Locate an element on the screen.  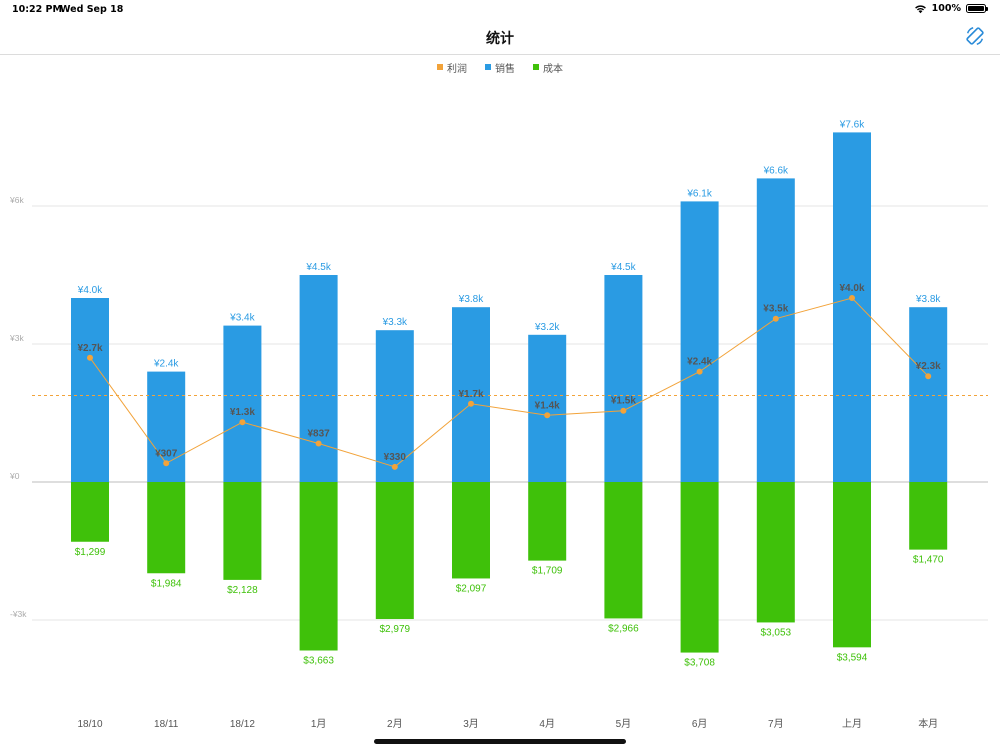
data-label-profit: ¥3.5k is located at coordinates (775, 309).